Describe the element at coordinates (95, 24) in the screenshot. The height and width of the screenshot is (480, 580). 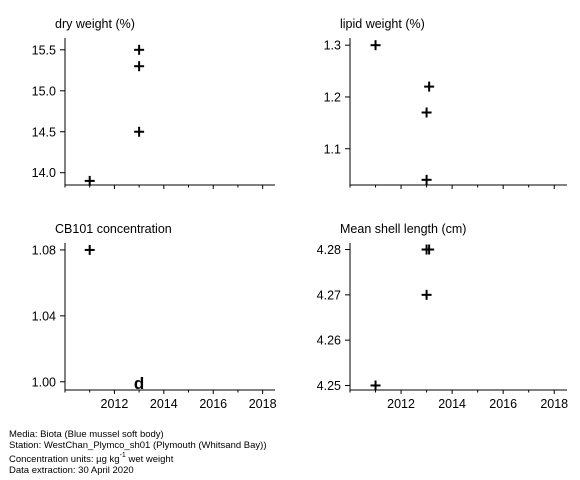
I see `chart-title: dry weight (%)` at that location.